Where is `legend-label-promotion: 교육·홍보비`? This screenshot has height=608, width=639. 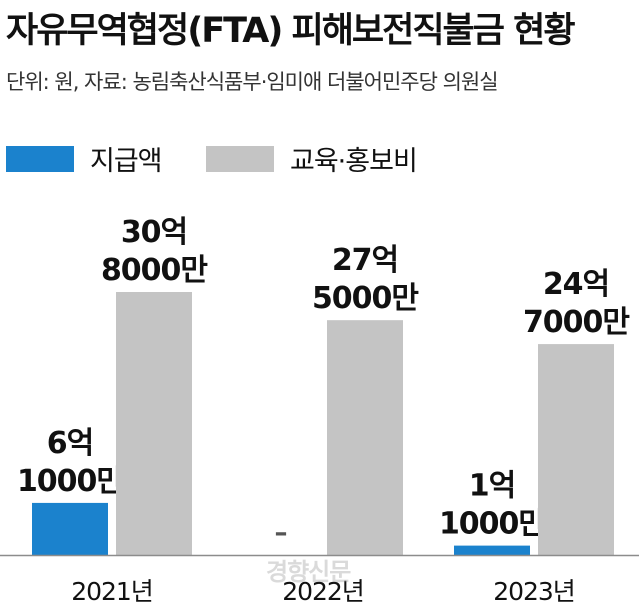
legend-label-promotion: 교육·홍보비 is located at coordinates (354, 161).